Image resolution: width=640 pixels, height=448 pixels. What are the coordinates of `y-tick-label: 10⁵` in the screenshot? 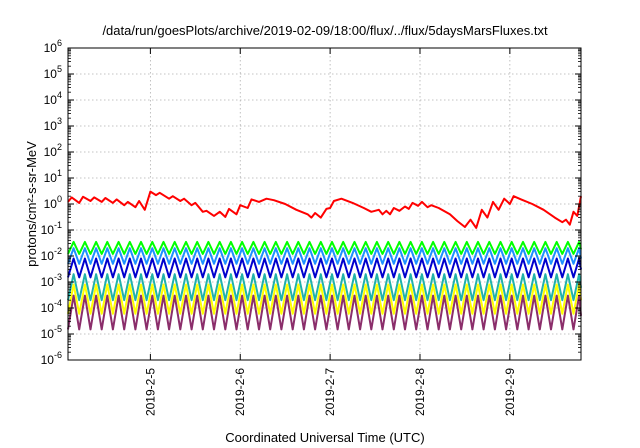 It's located at (53, 72).